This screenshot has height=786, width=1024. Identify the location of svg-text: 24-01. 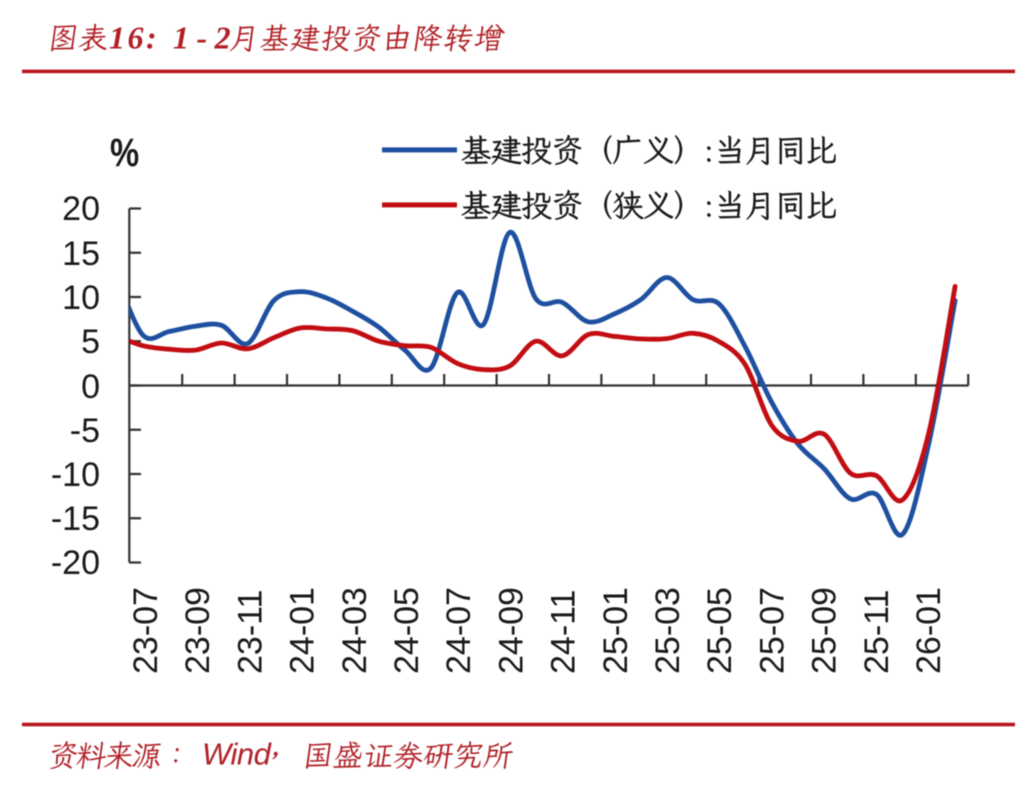
(303, 630).